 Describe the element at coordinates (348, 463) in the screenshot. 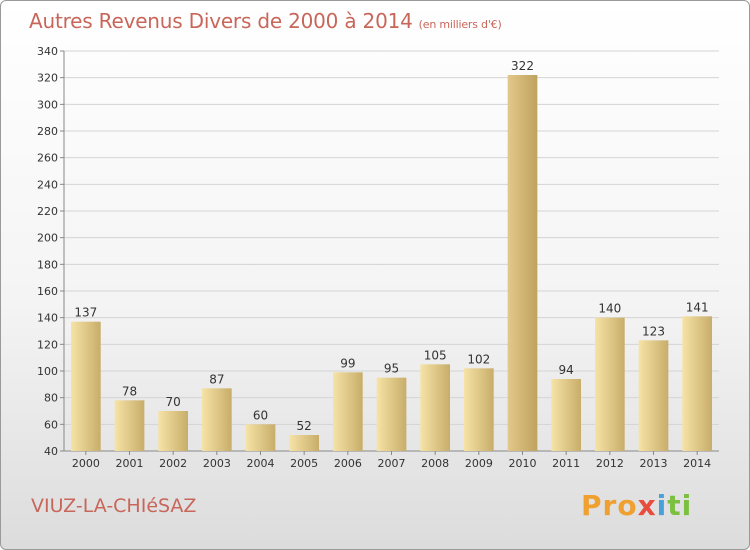

I see `x-tick-label: 2006` at that location.